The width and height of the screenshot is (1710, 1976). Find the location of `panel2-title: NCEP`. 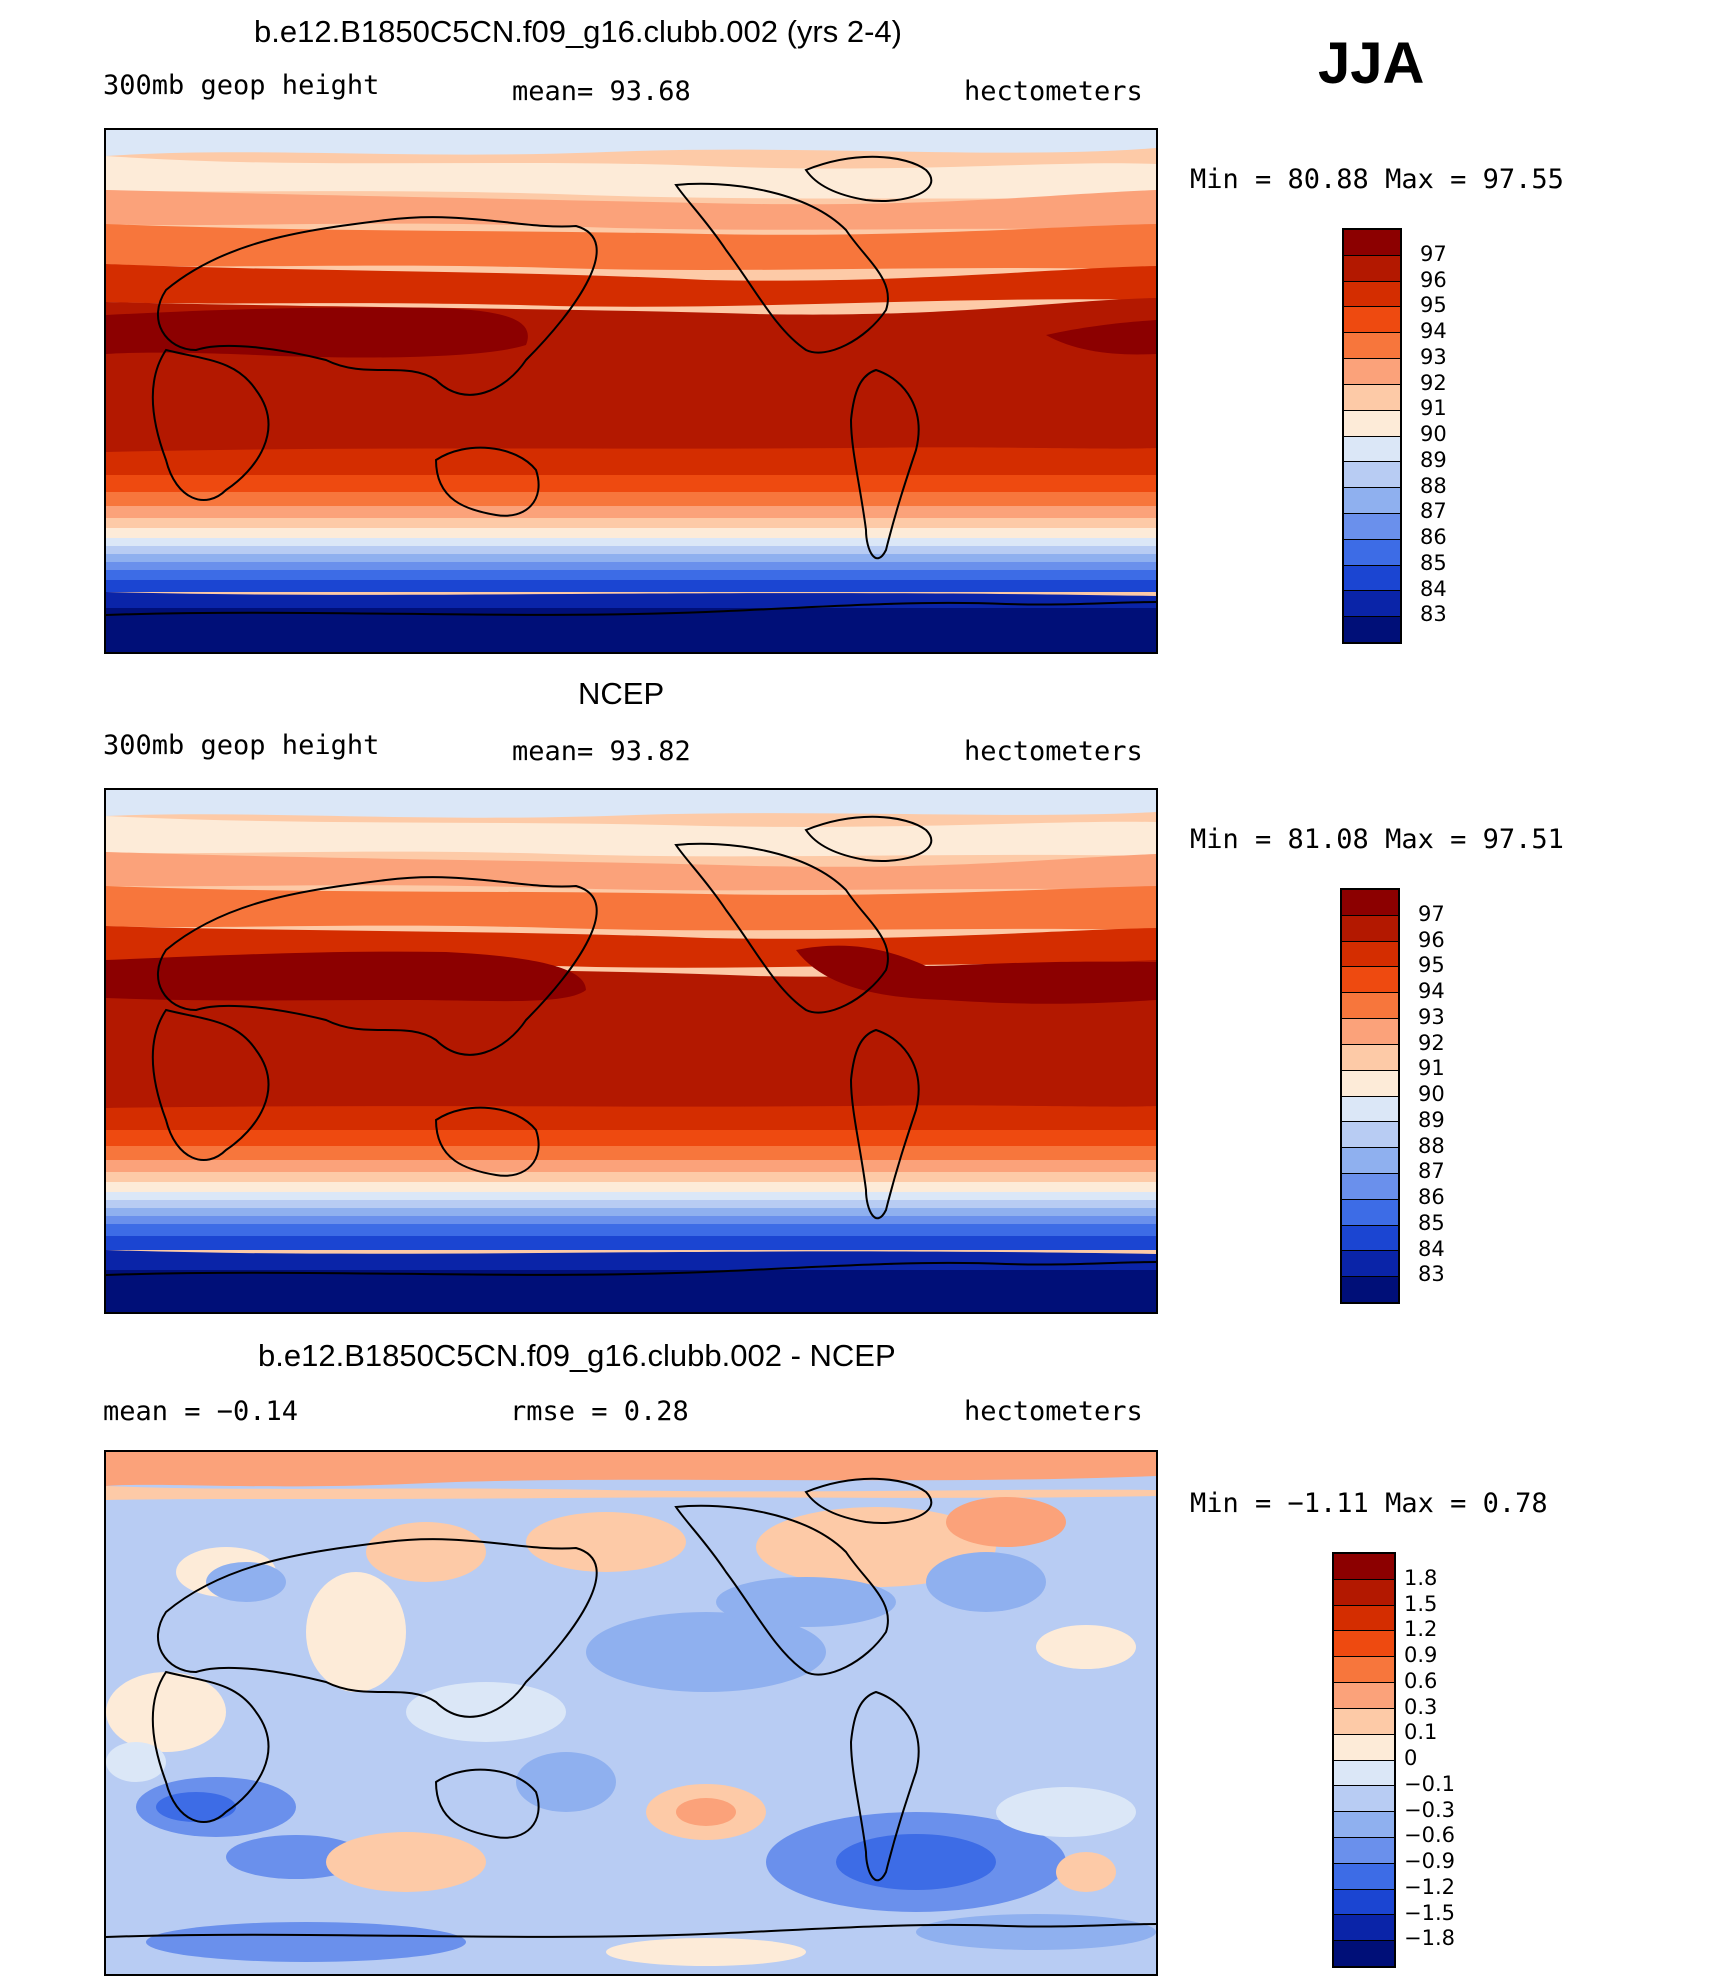

panel2-title: NCEP is located at coordinates (621, 693).